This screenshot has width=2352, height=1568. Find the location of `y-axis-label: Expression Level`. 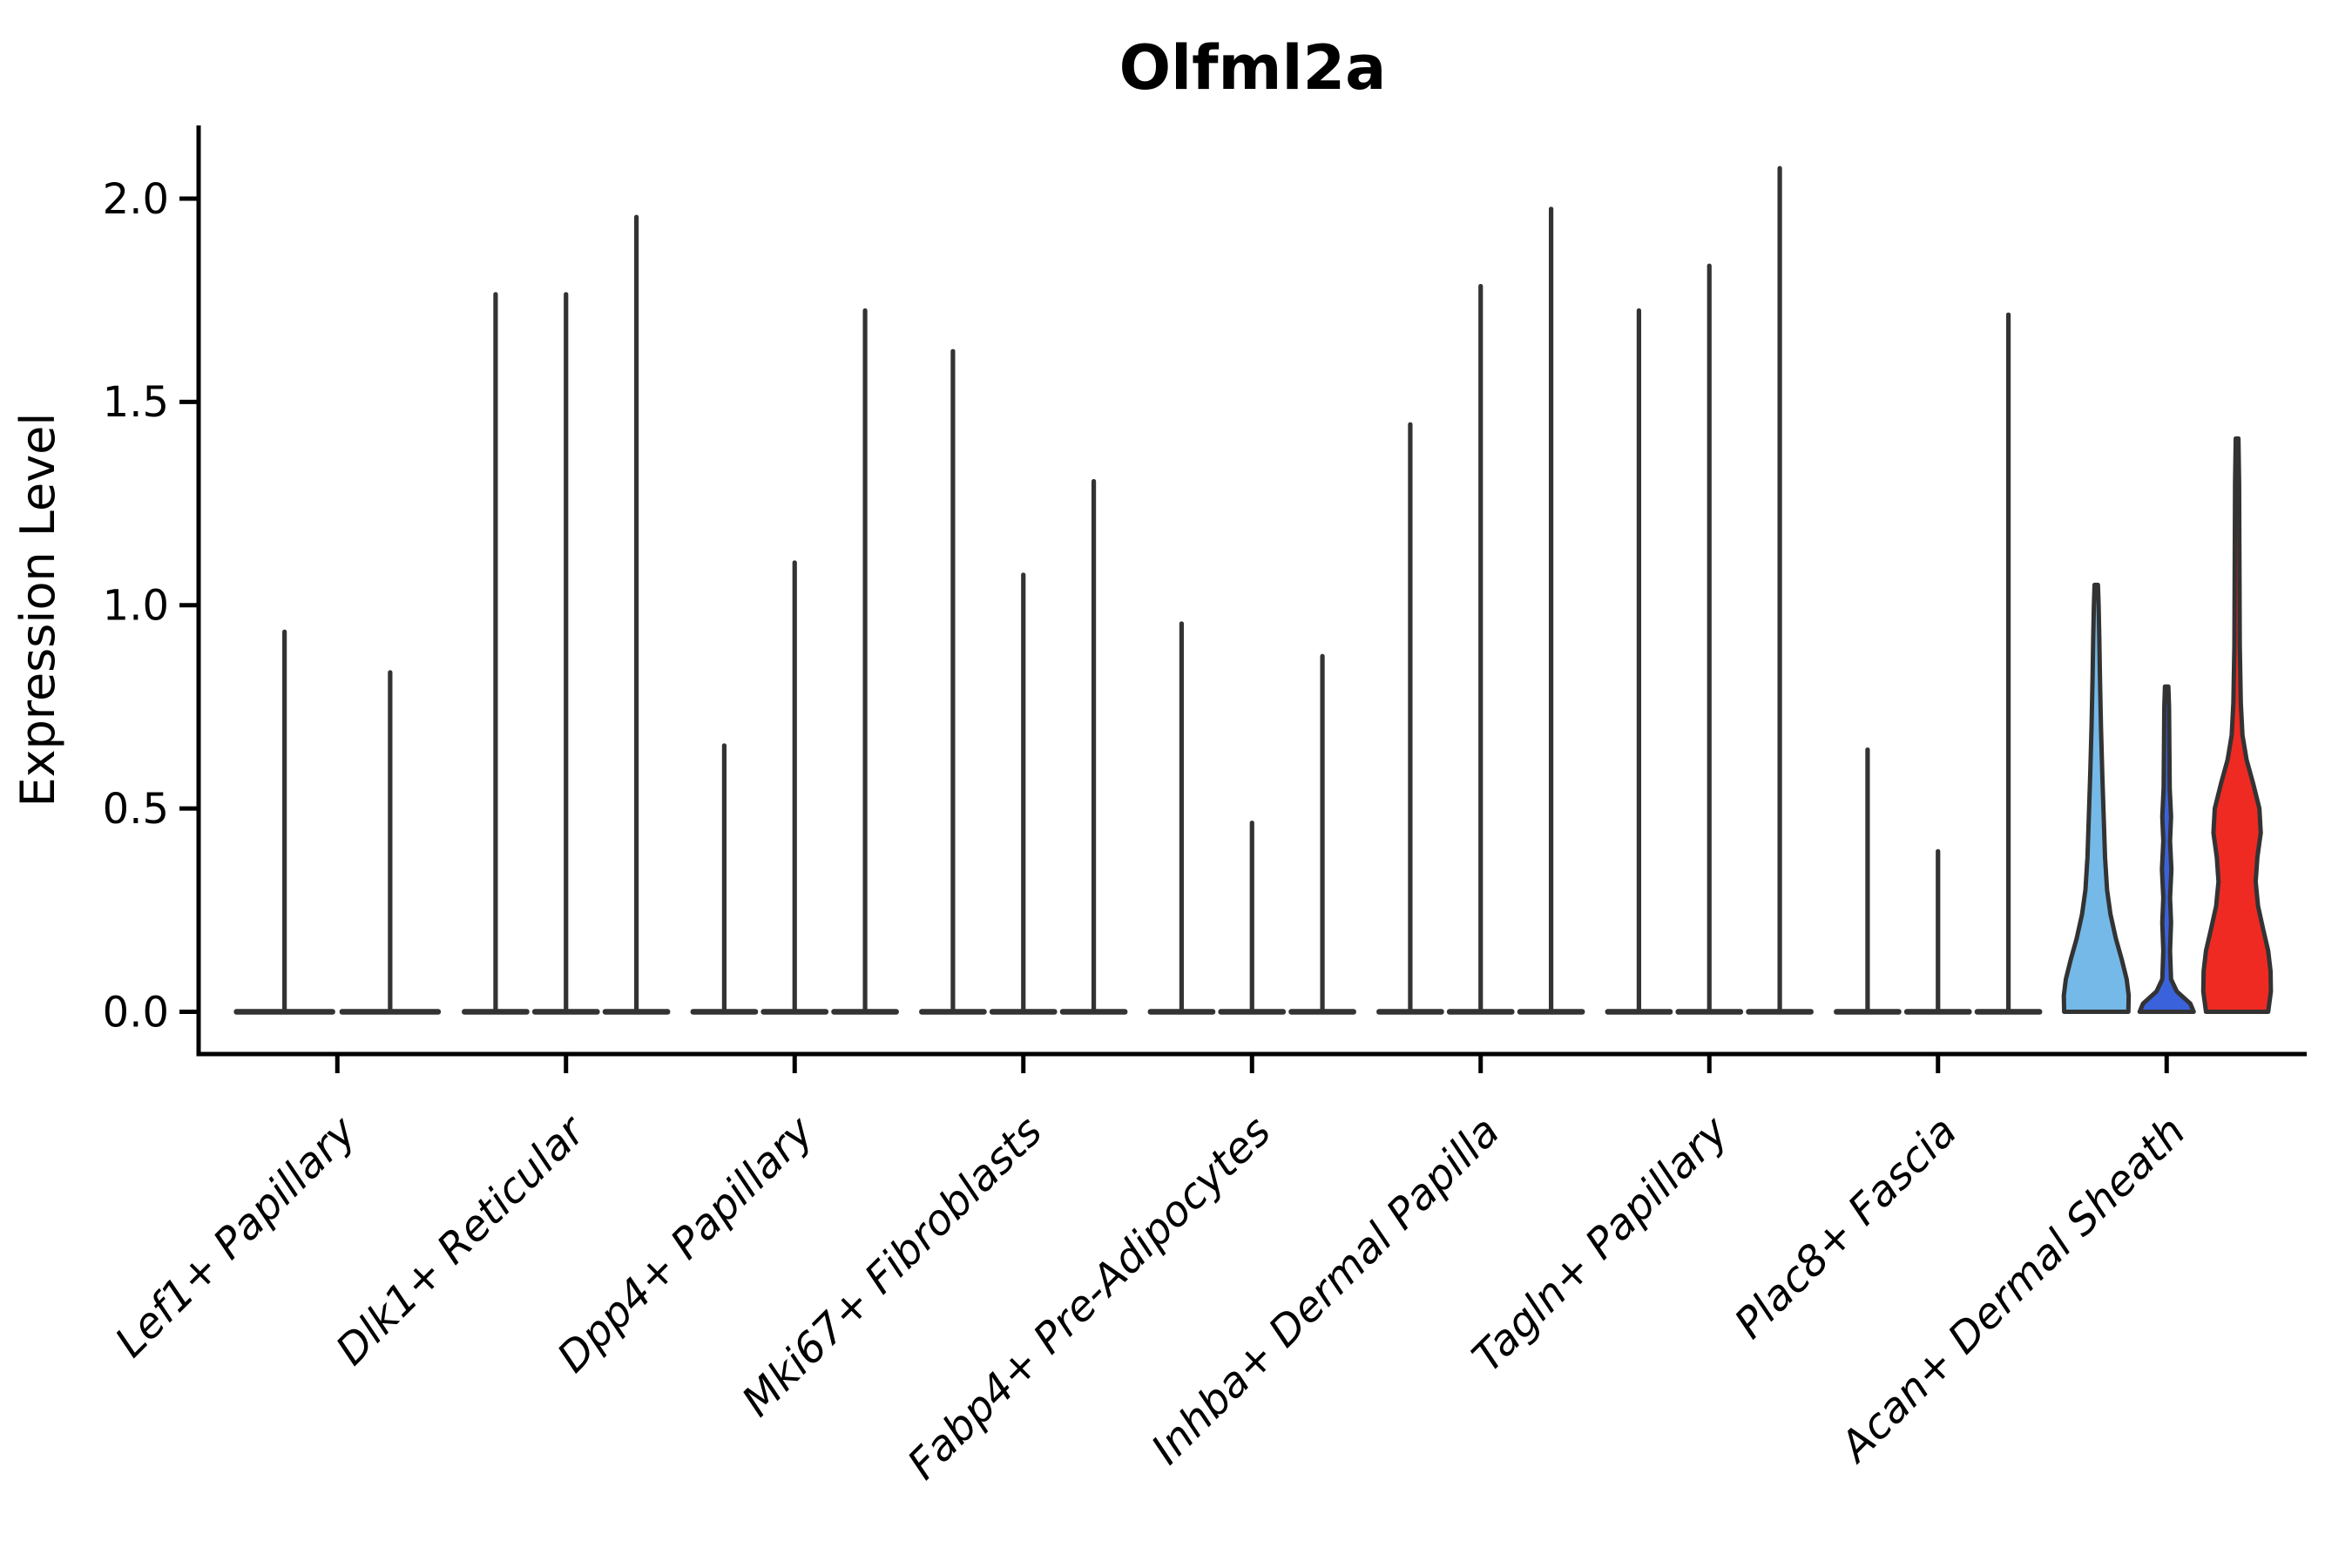

y-axis-label: Expression Level is located at coordinates (37, 610).